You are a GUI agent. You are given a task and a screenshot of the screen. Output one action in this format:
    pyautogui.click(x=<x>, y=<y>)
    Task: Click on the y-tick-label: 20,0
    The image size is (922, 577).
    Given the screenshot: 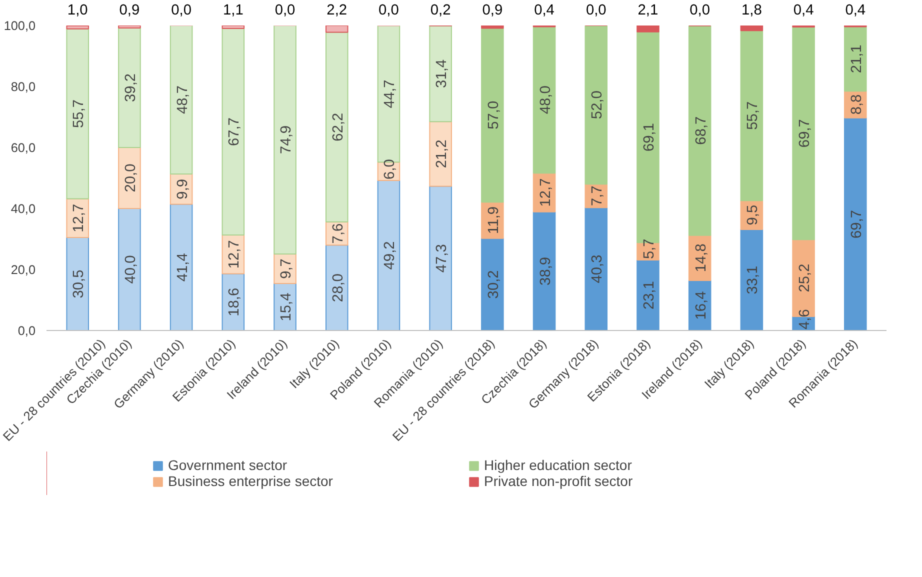 What is the action you would take?
    pyautogui.click(x=23, y=270)
    